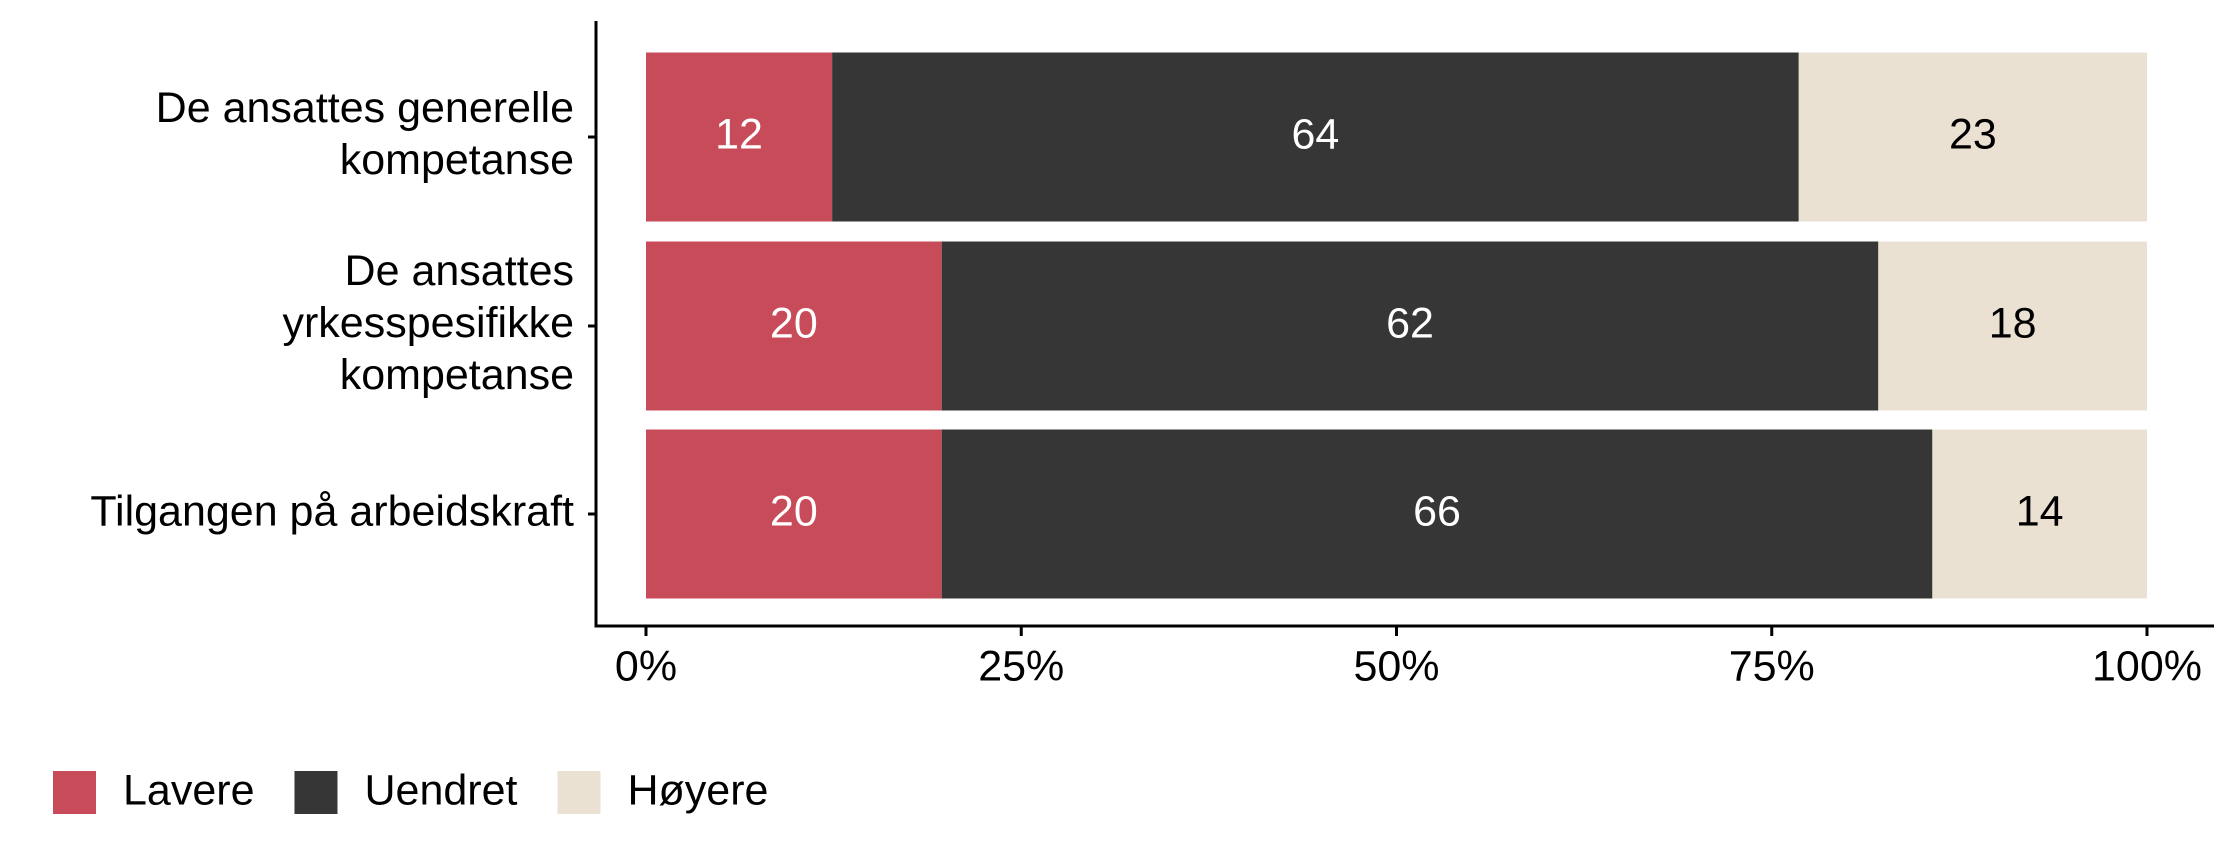 The width and height of the screenshot is (2240, 867). What do you see at coordinates (646, 666) in the screenshot?
I see `x-tick-label: 0%` at bounding box center [646, 666].